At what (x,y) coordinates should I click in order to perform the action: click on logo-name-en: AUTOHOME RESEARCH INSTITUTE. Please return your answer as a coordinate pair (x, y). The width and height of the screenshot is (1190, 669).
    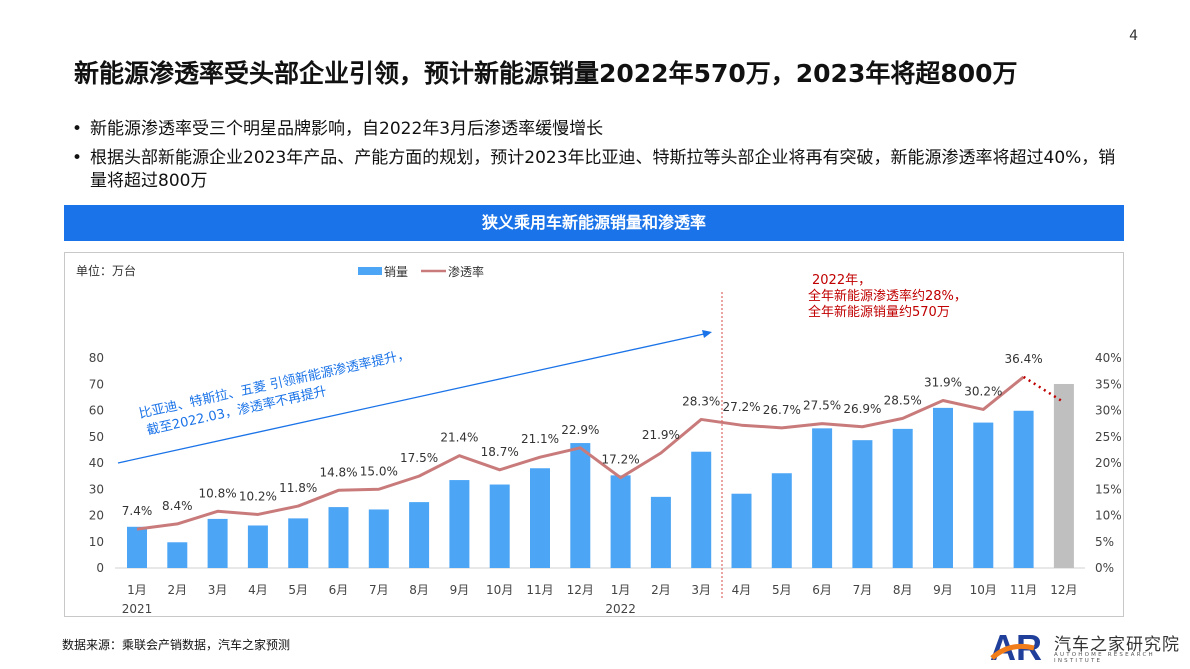
    Looking at the image, I should click on (1104, 658).